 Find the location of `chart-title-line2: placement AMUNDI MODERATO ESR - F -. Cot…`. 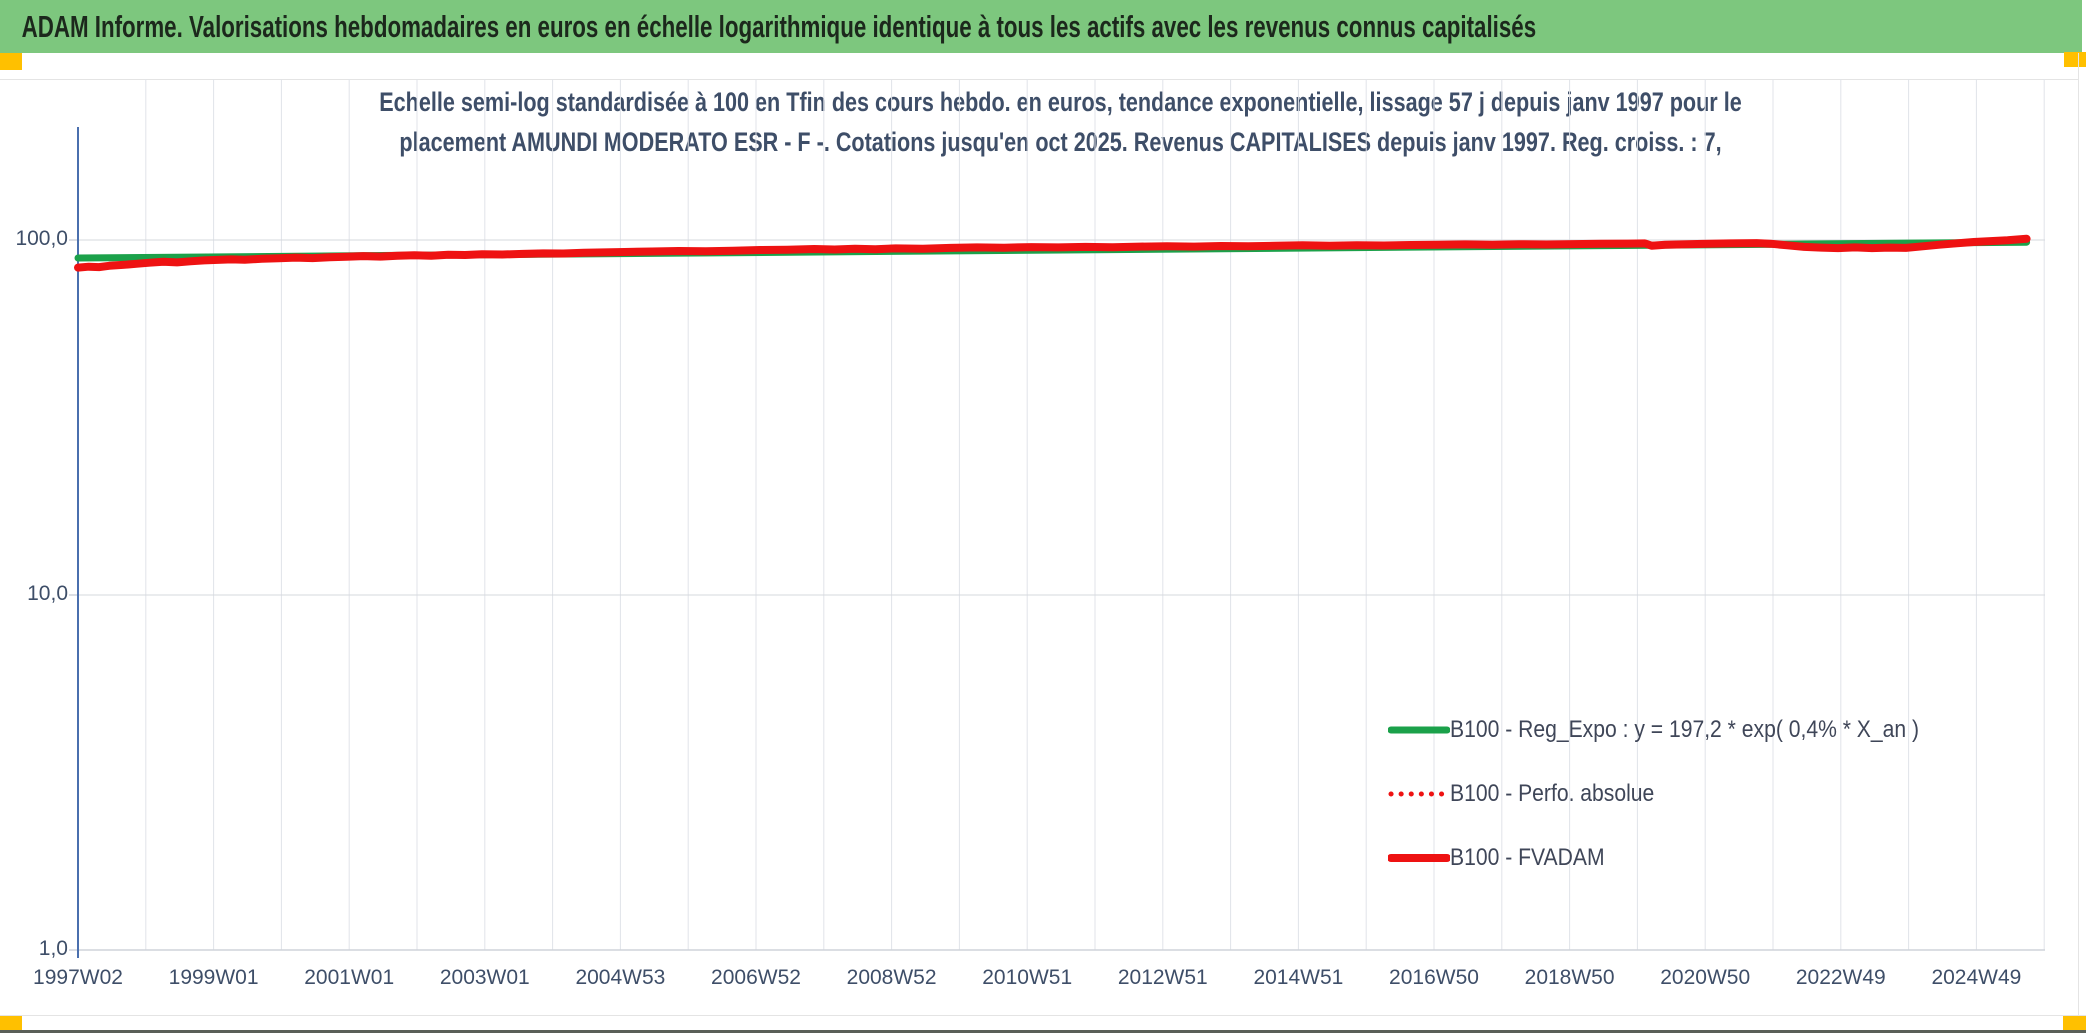

chart-title-line2: placement AMUNDI MODERATO ESR - F -. Cot… is located at coordinates (1060, 142).